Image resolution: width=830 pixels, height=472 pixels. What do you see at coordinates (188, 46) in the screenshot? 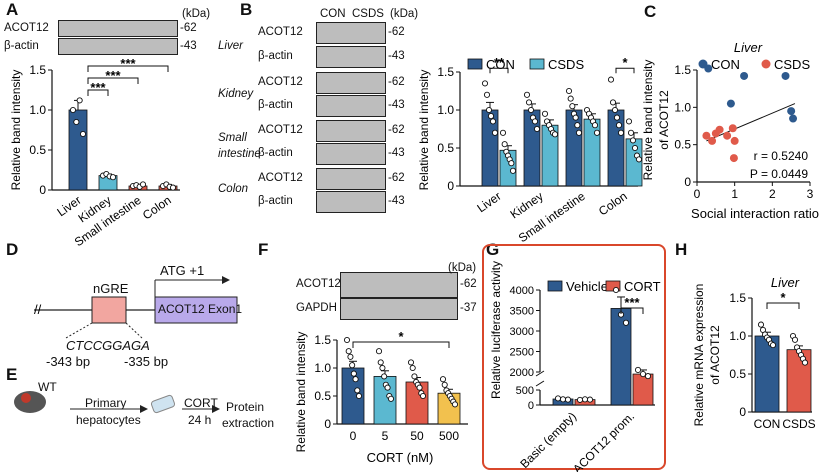
I see `marker-43-a: -43` at bounding box center [188, 46].